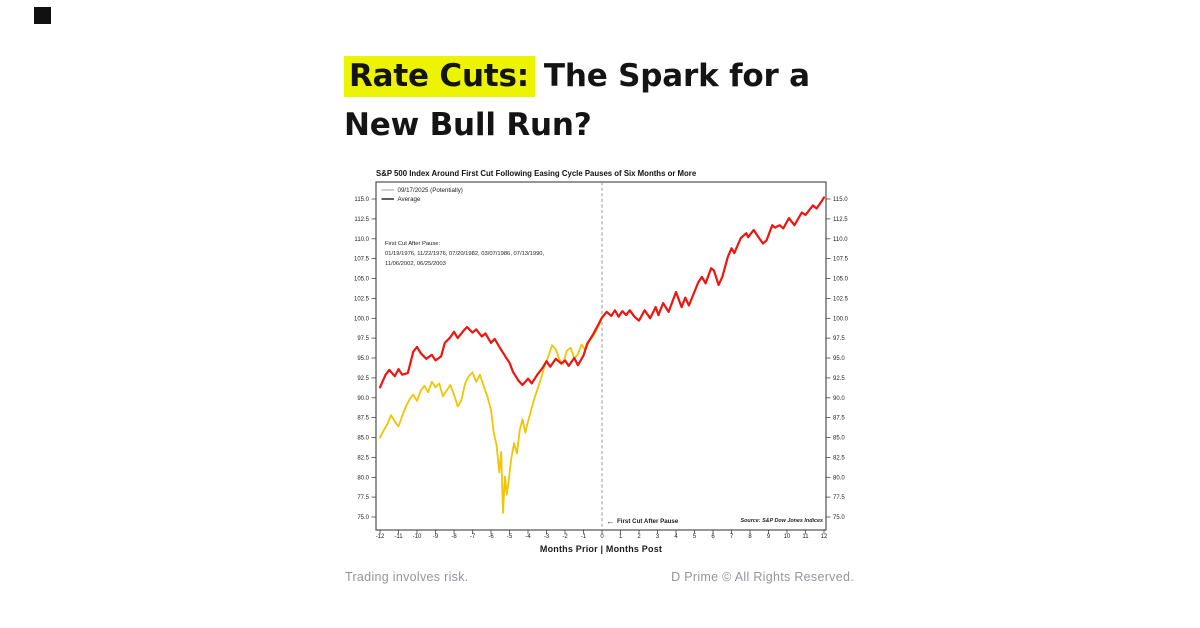 The image size is (1200, 628). I want to click on dates-annotation: 11/06/2002, 06/25/2003, so click(415, 264).